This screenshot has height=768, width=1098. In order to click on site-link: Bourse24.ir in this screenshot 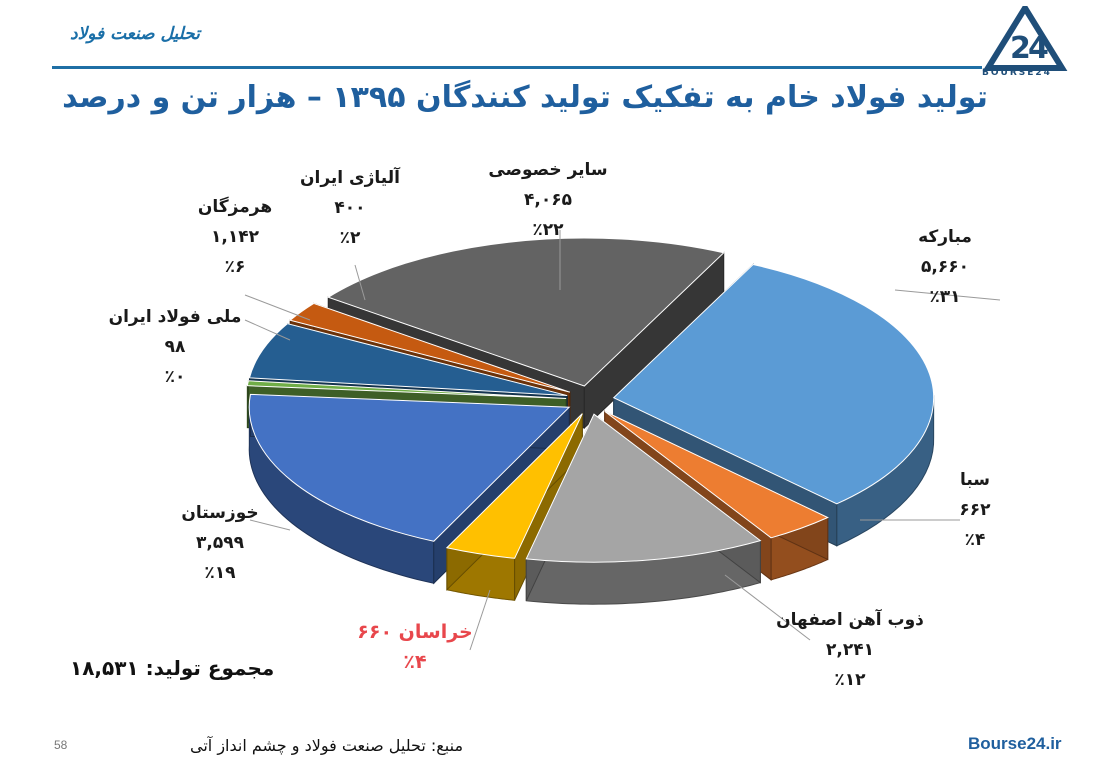, I will do `click(1015, 743)`.